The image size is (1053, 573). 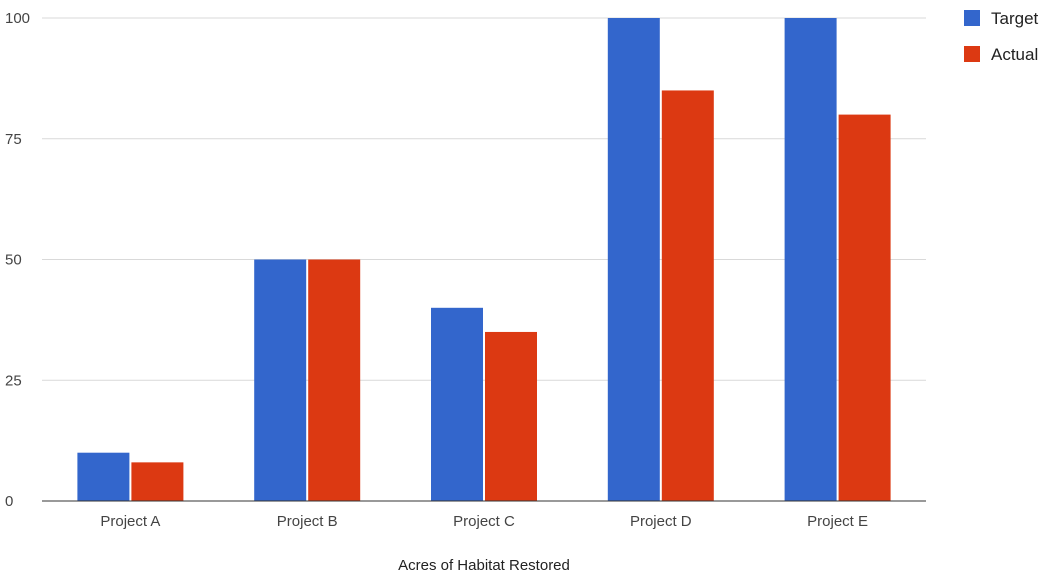 I want to click on x-tick-label: Project D, so click(x=661, y=521).